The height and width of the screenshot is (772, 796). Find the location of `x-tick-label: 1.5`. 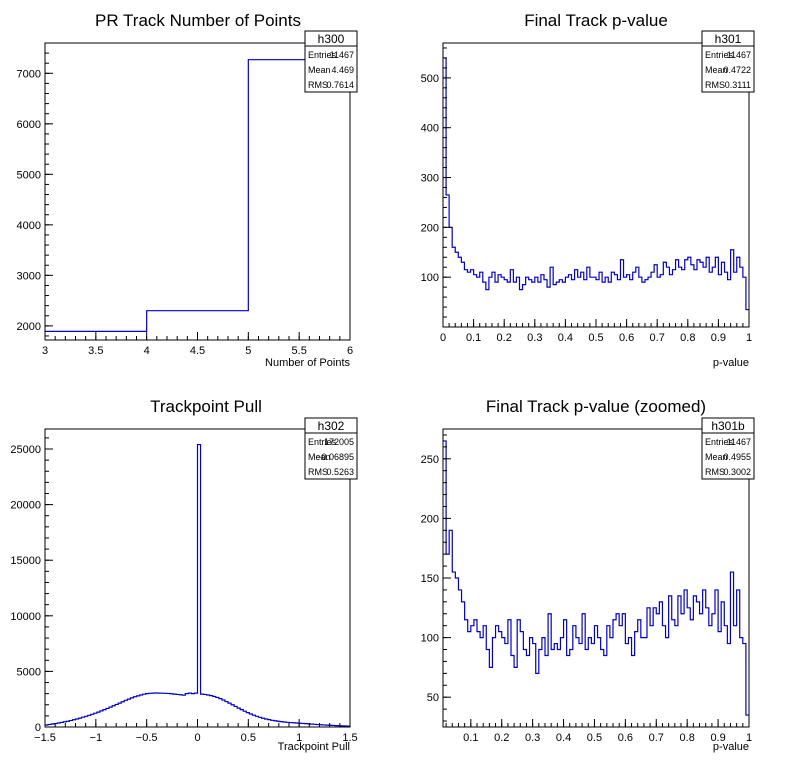

x-tick-label: 1.5 is located at coordinates (349, 738).